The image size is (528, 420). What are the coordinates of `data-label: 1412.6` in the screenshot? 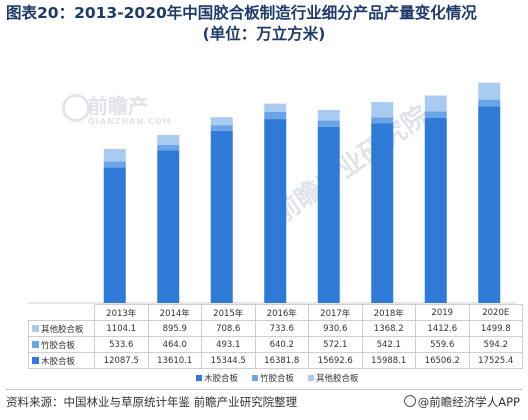 It's located at (442, 328).